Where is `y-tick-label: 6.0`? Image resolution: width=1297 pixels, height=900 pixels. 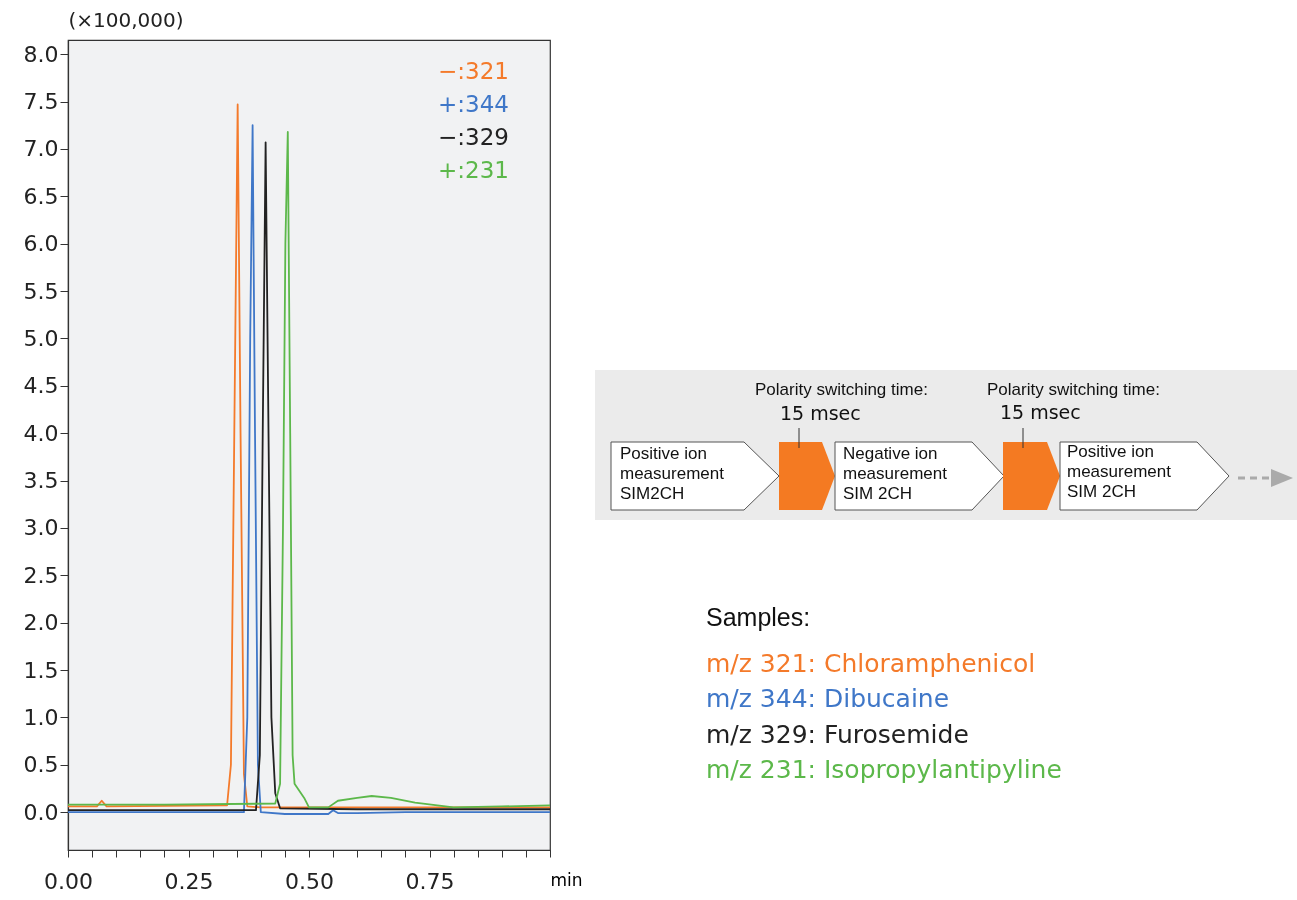
y-tick-label: 6.0 is located at coordinates (41, 244).